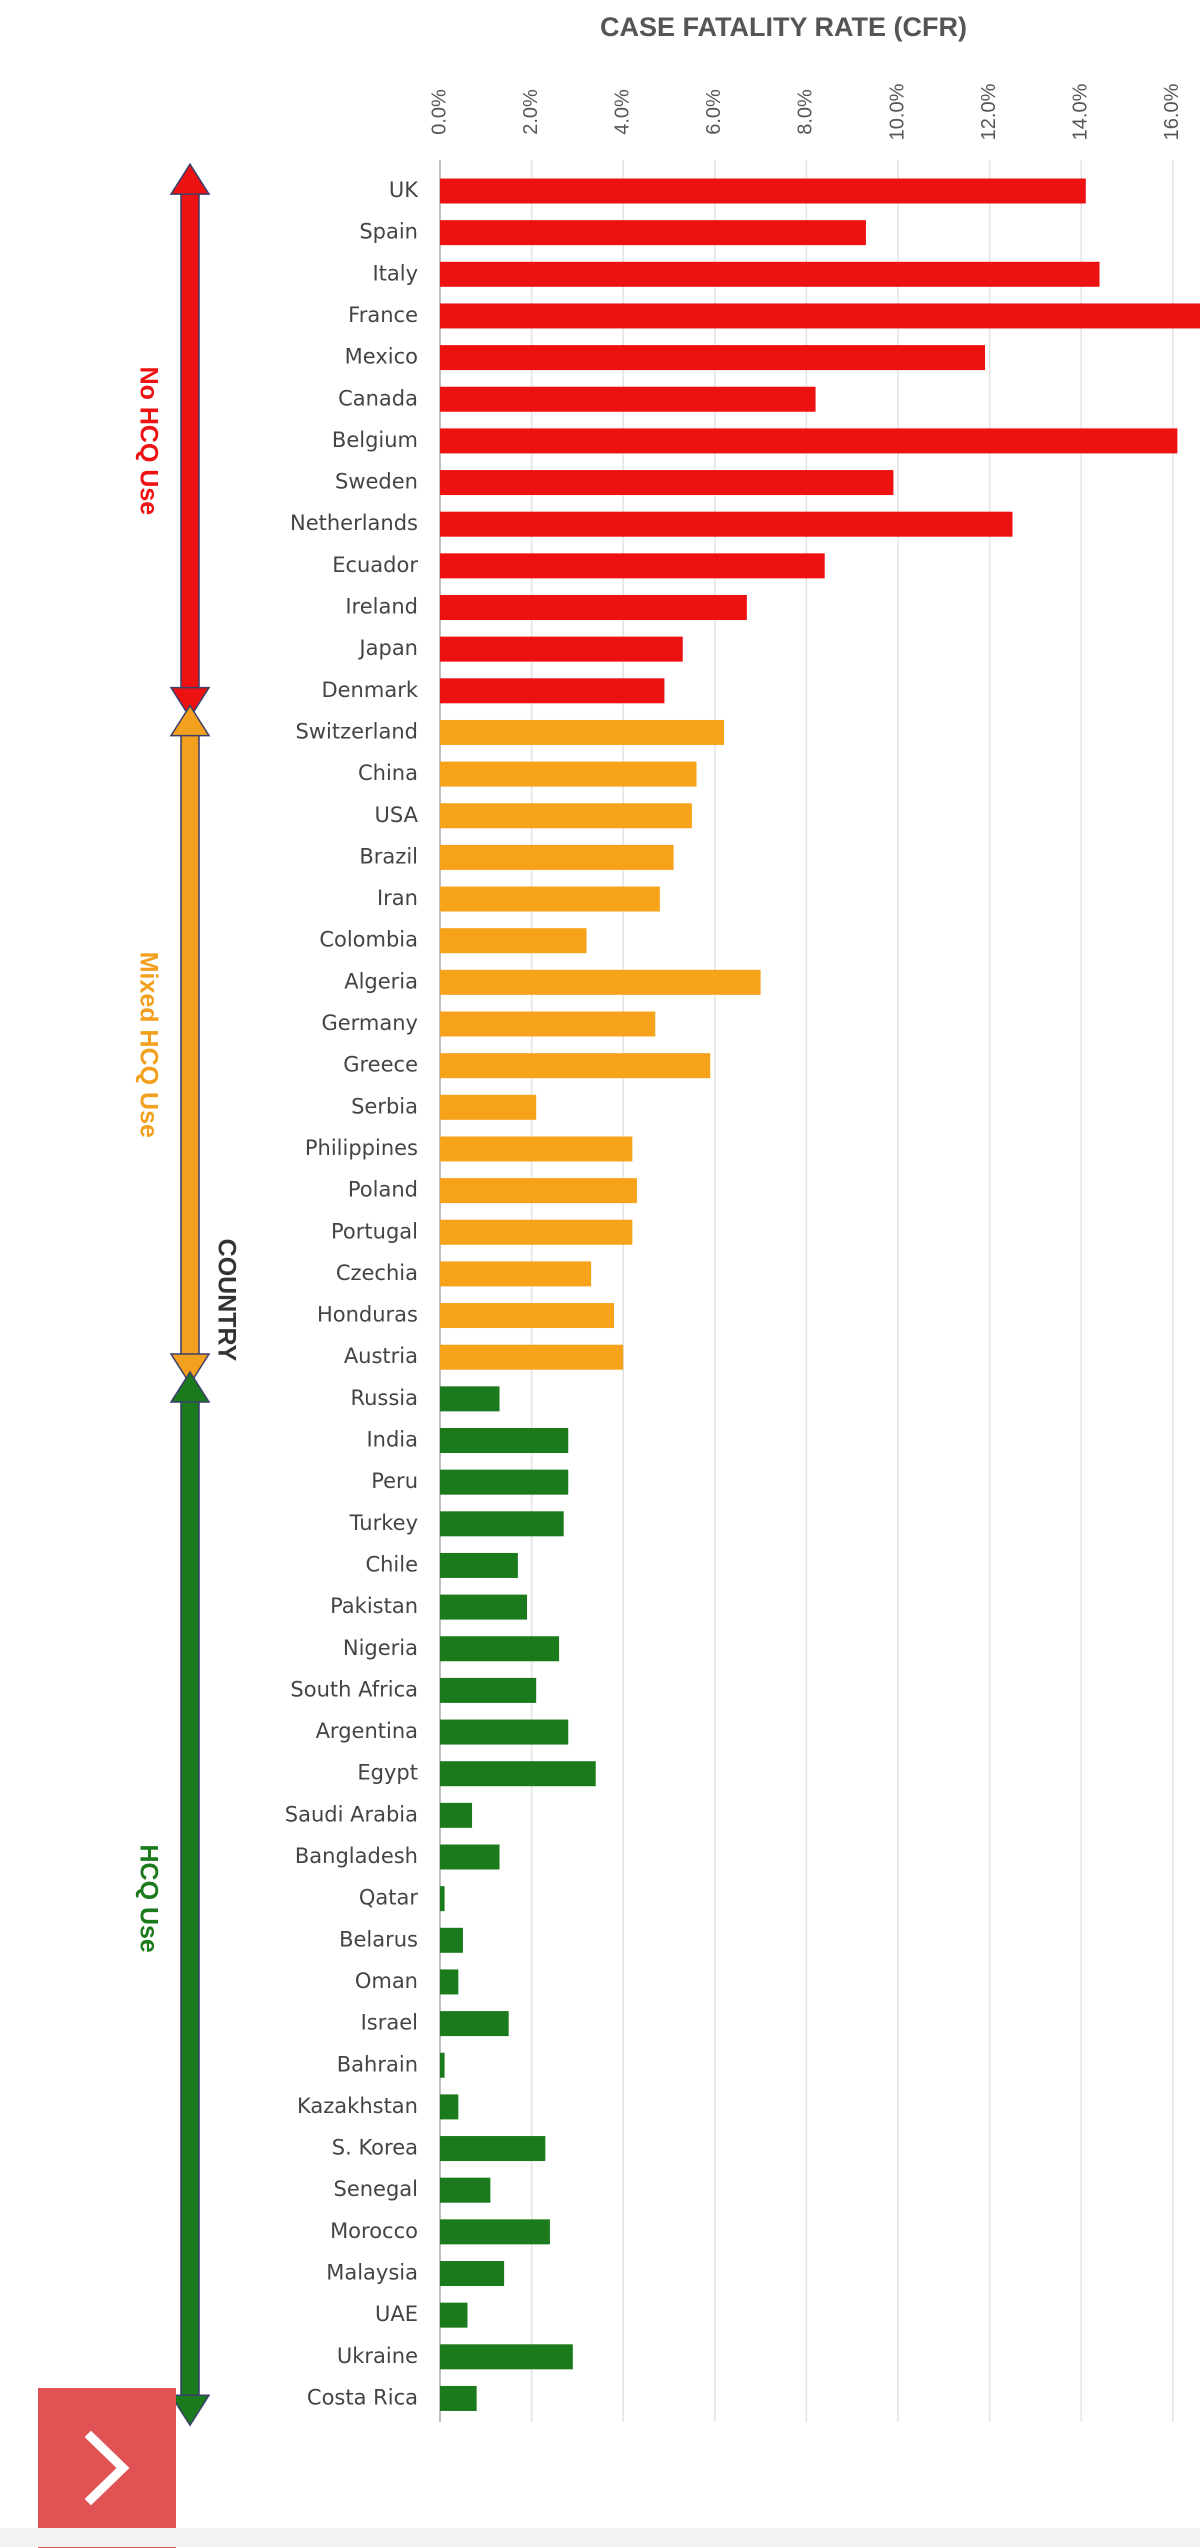  What do you see at coordinates (387, 648) in the screenshot?
I see `country-label: Japan` at bounding box center [387, 648].